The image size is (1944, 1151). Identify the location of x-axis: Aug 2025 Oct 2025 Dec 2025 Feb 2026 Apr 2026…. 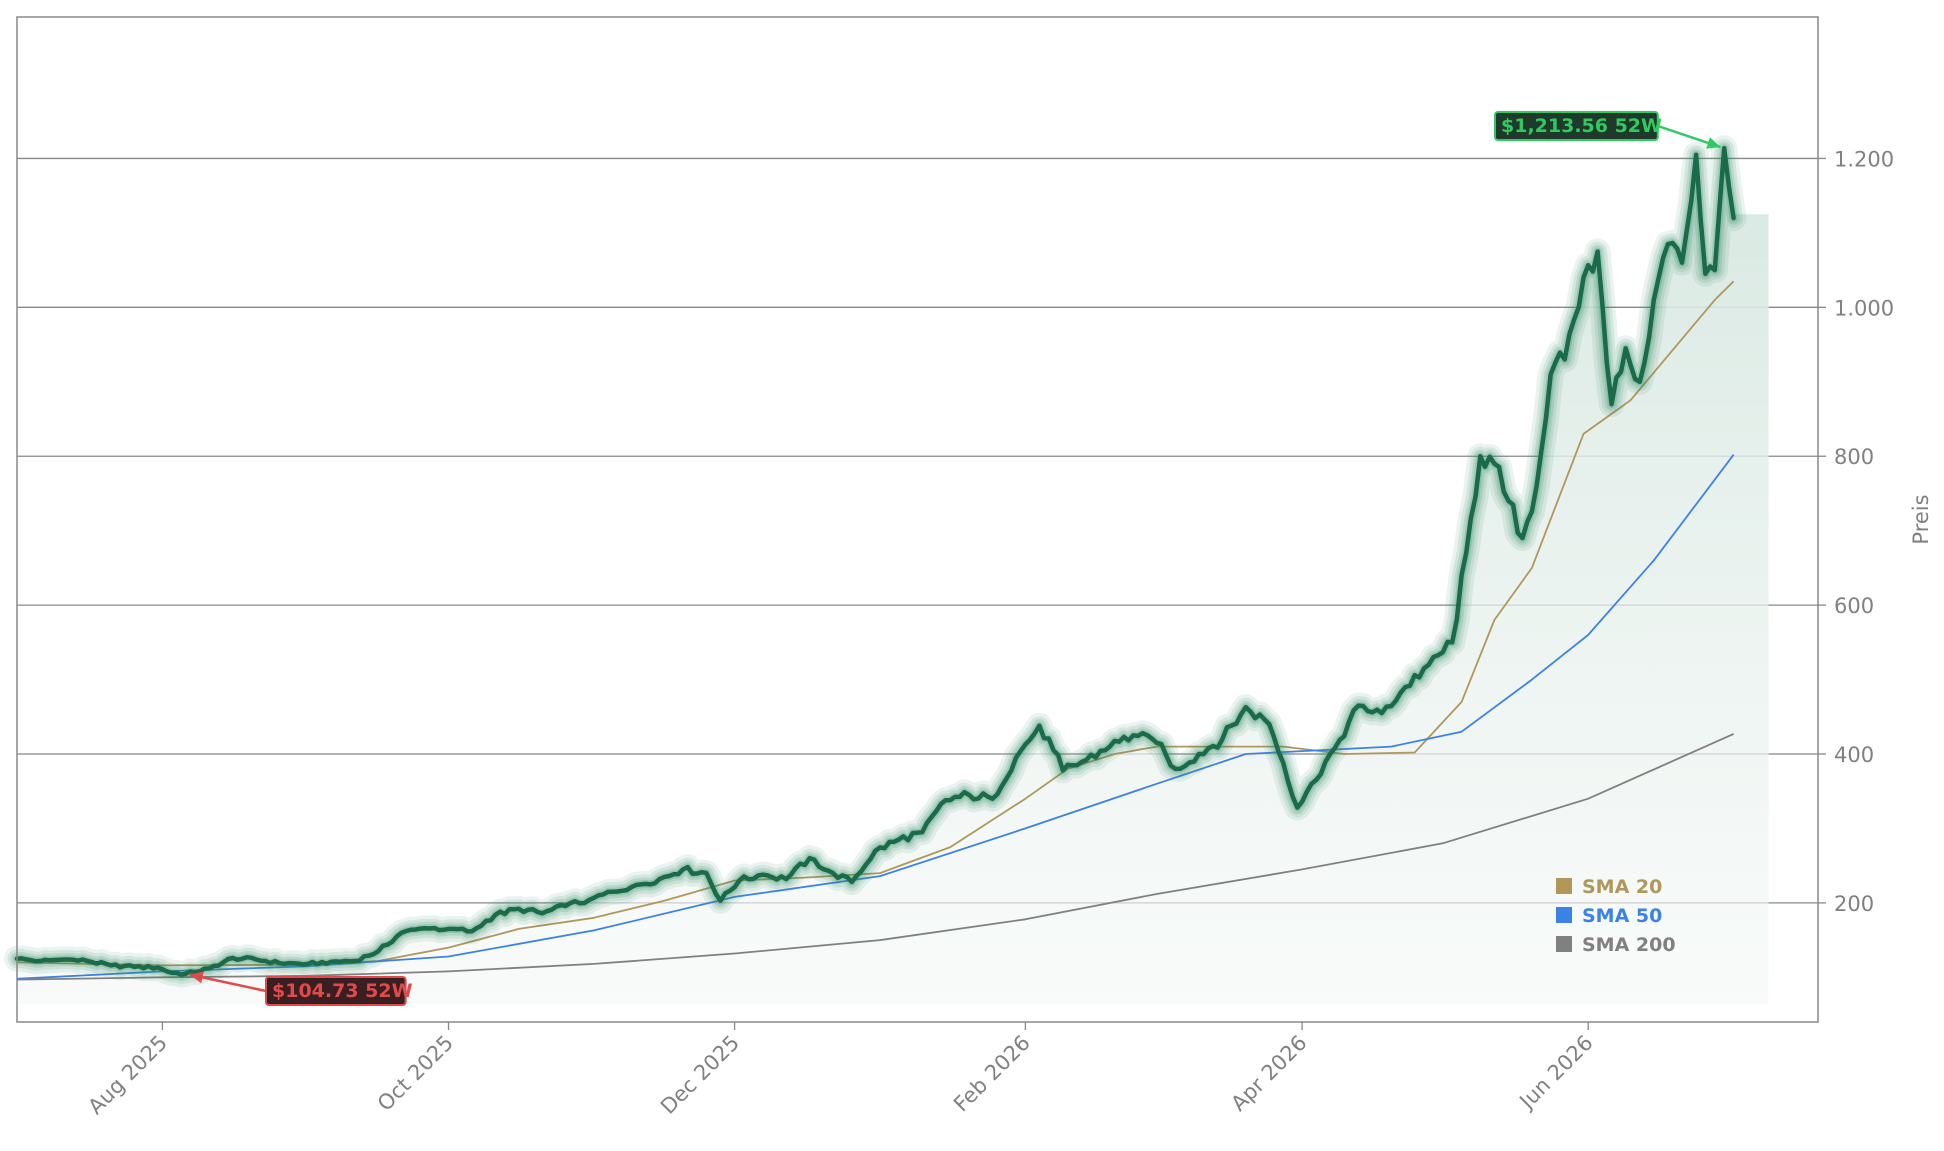
(840, 1070).